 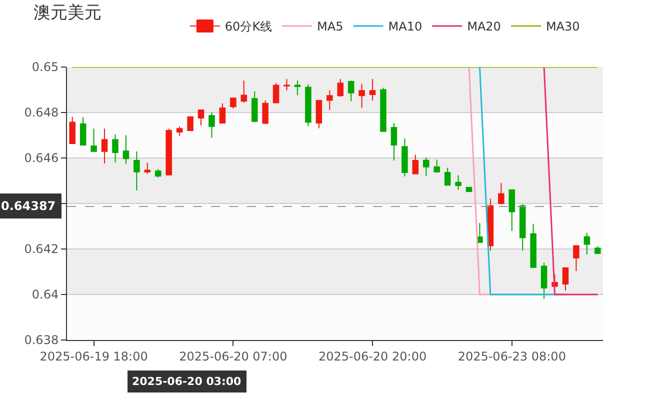 What do you see at coordinates (372, 356) in the screenshot?
I see `x-tick-label: 2025-06-20 20:00` at bounding box center [372, 356].